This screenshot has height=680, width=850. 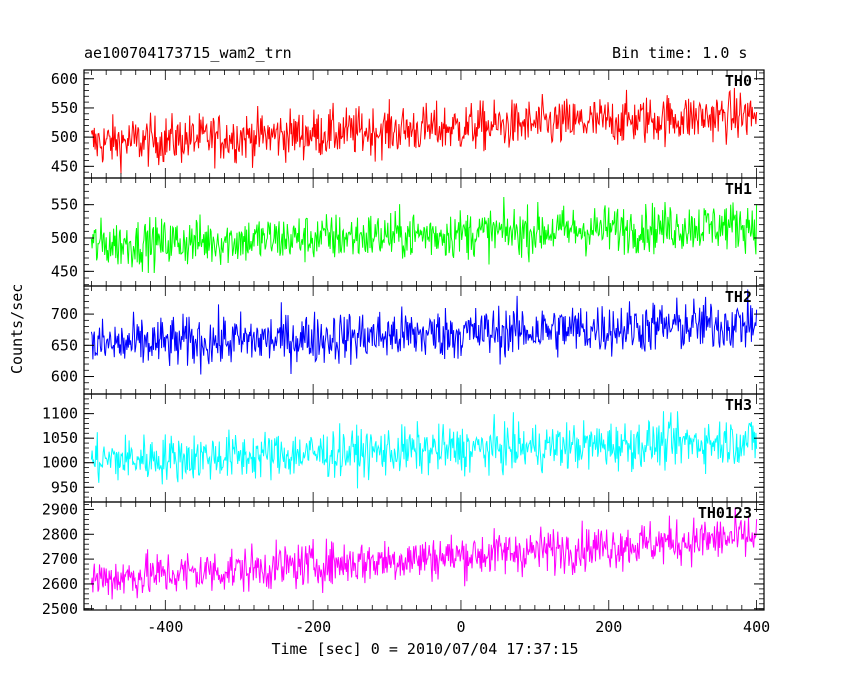 I want to click on y-tick-label: 2600, so click(x=60, y=584).